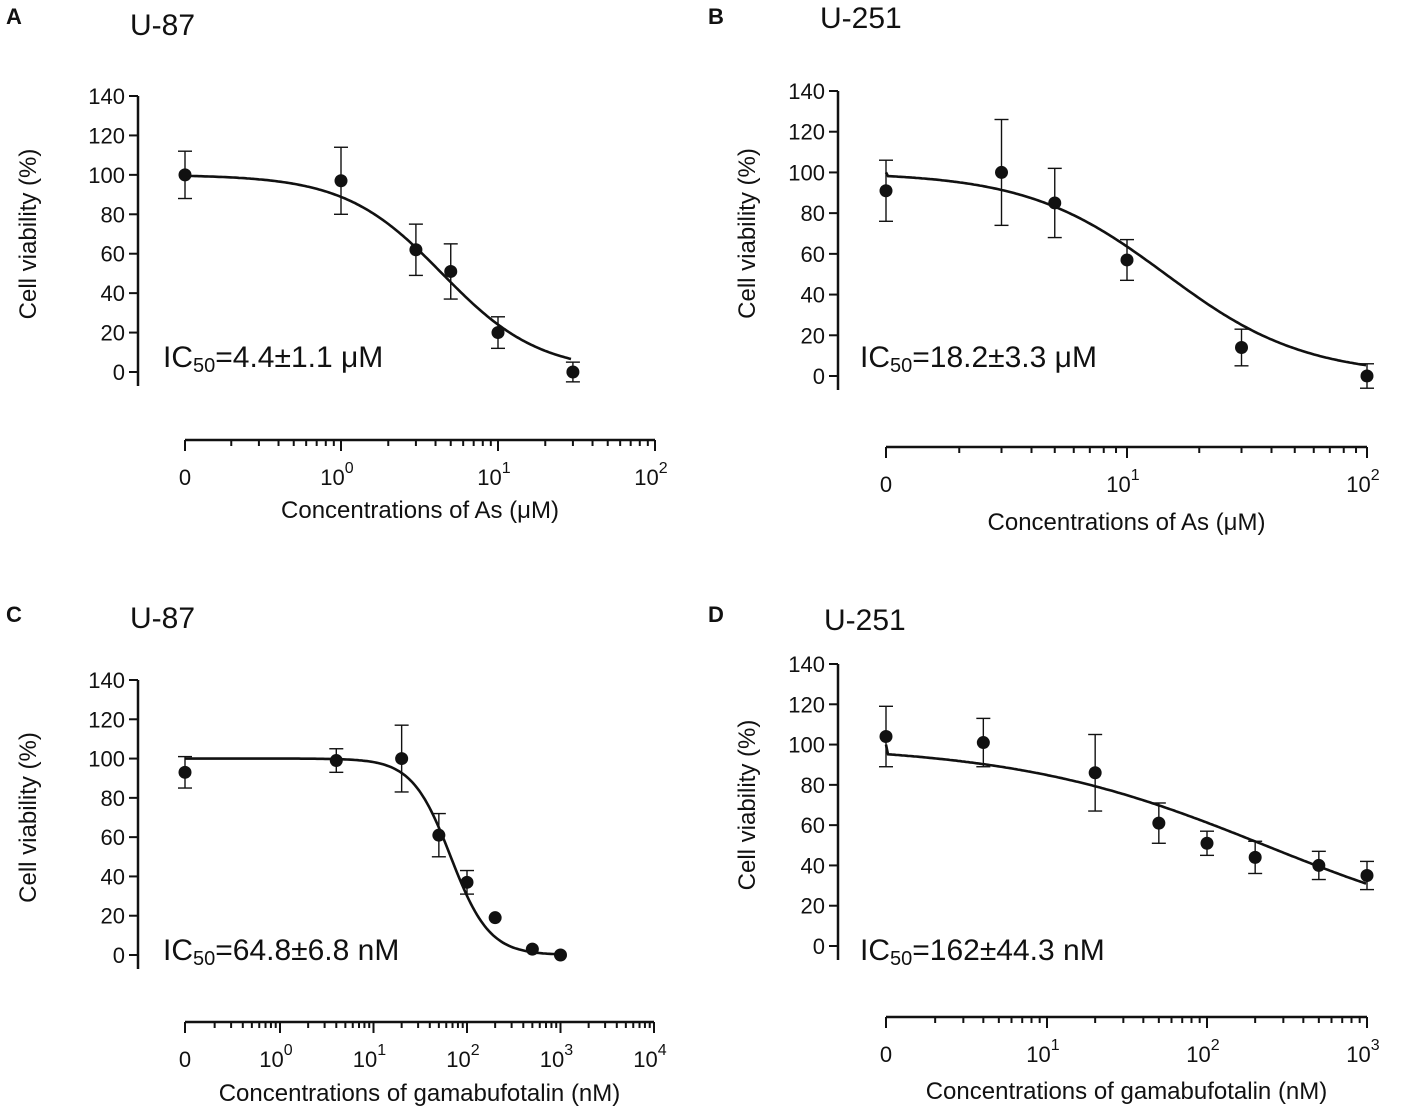 This screenshot has height=1120, width=1417. What do you see at coordinates (982, 952) in the screenshot?
I see `ic50-annotation: IC50=162±44.3 nM` at bounding box center [982, 952].